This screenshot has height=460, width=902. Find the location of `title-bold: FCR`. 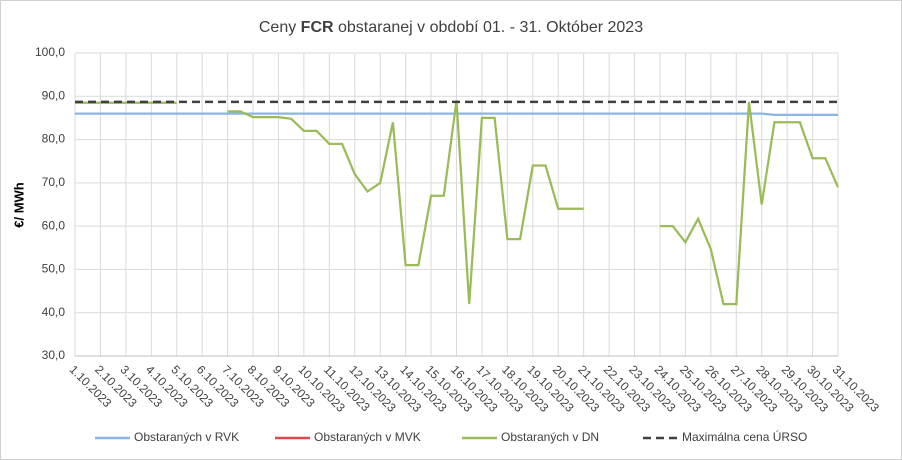

title-bold: FCR is located at coordinates (317, 27).